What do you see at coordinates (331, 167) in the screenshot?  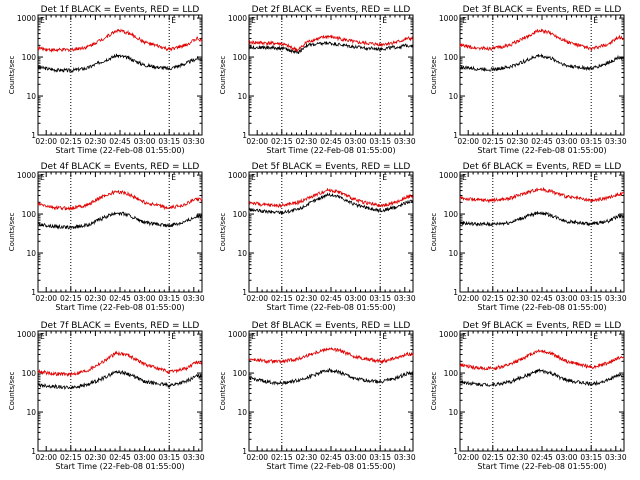 I see `chart-title: Det 5f BLACK = Events, RED = LLD` at bounding box center [331, 167].